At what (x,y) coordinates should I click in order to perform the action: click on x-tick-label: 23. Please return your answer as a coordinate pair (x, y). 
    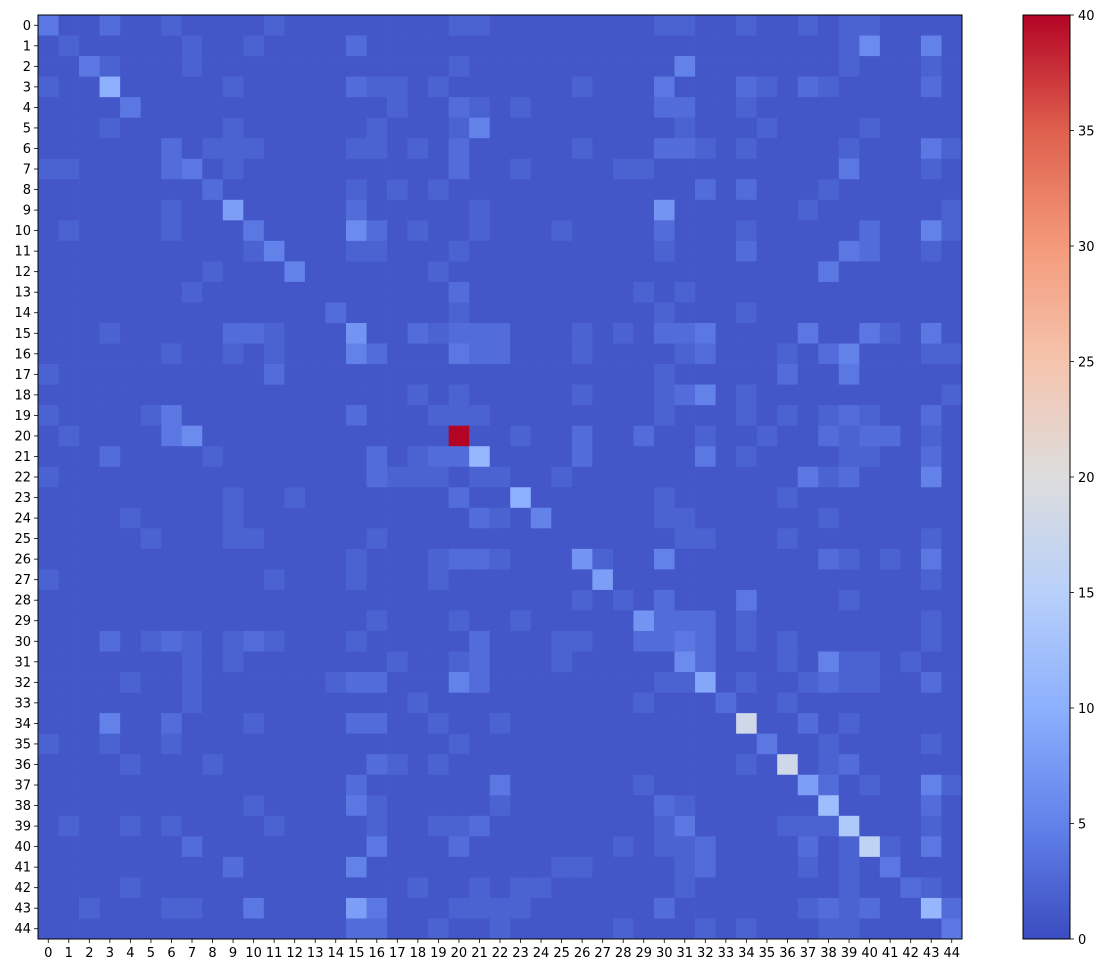
    Looking at the image, I should click on (520, 953).